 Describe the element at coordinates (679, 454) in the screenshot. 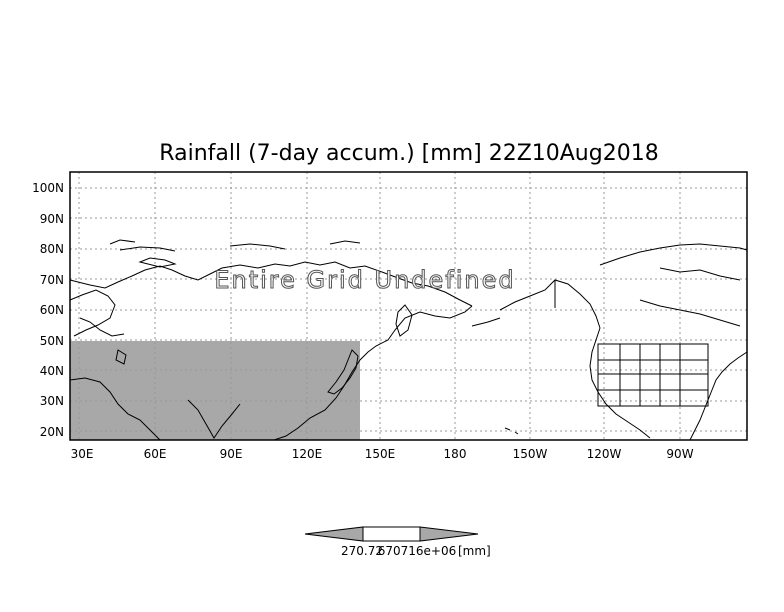

I see `lon-tick-label: 90W` at that location.